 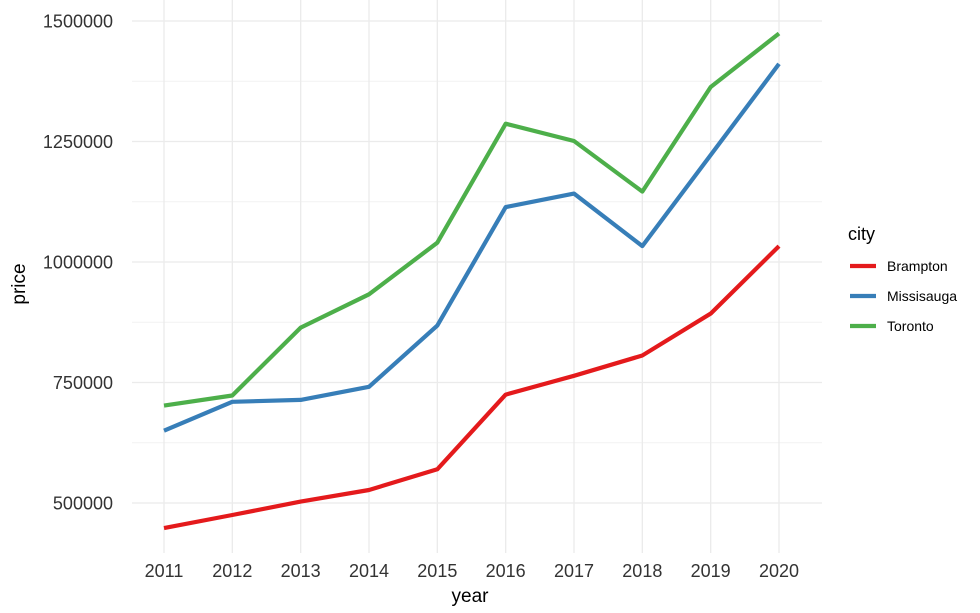 I want to click on x-tick-label: 2014, so click(x=369, y=571).